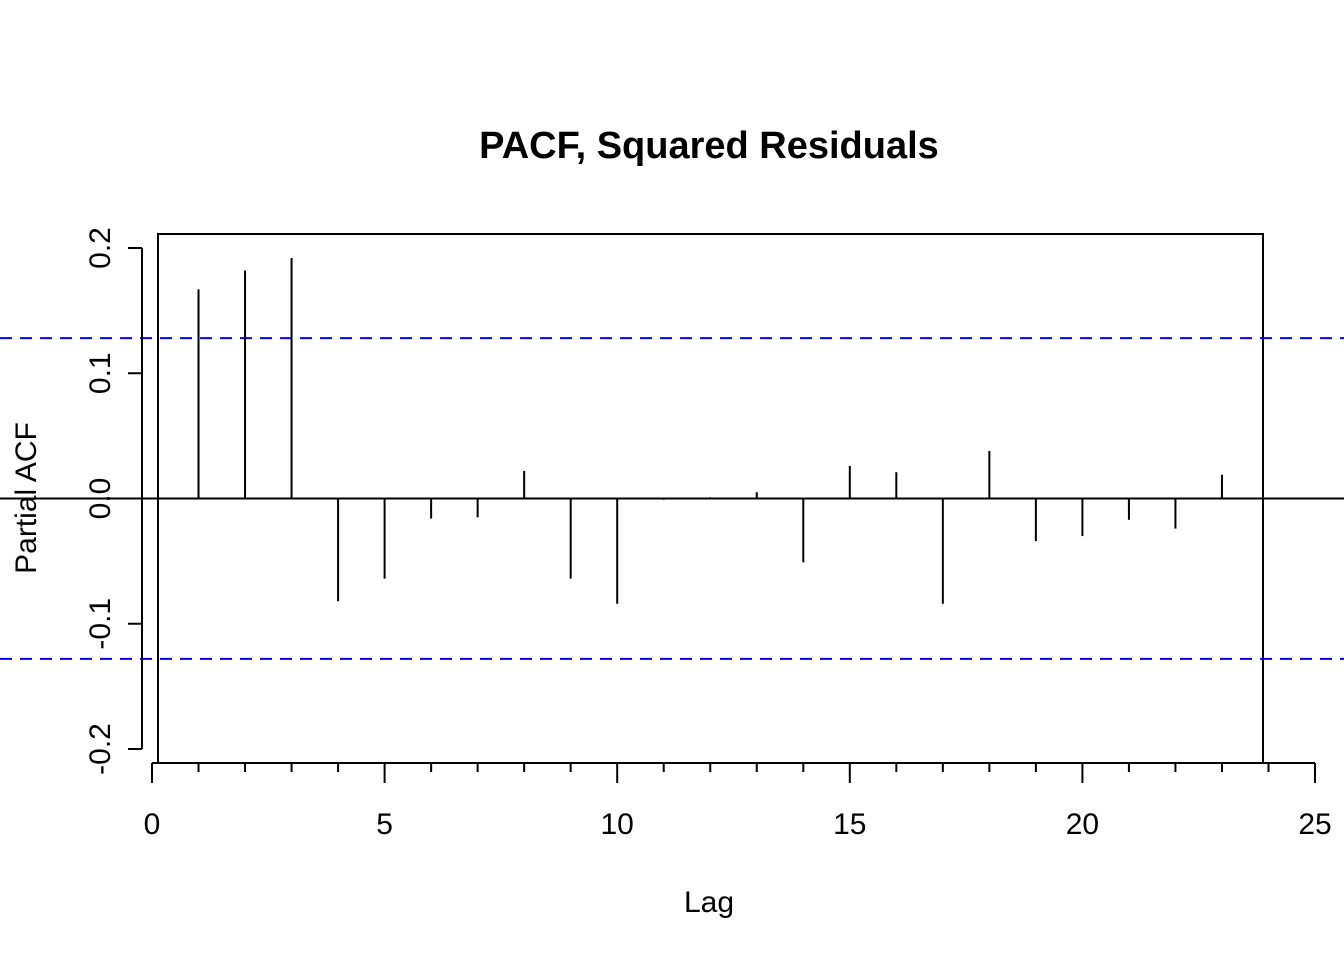 The height and width of the screenshot is (960, 1344). What do you see at coordinates (100, 624) in the screenshot?
I see `y-tick-label: -0.1` at bounding box center [100, 624].